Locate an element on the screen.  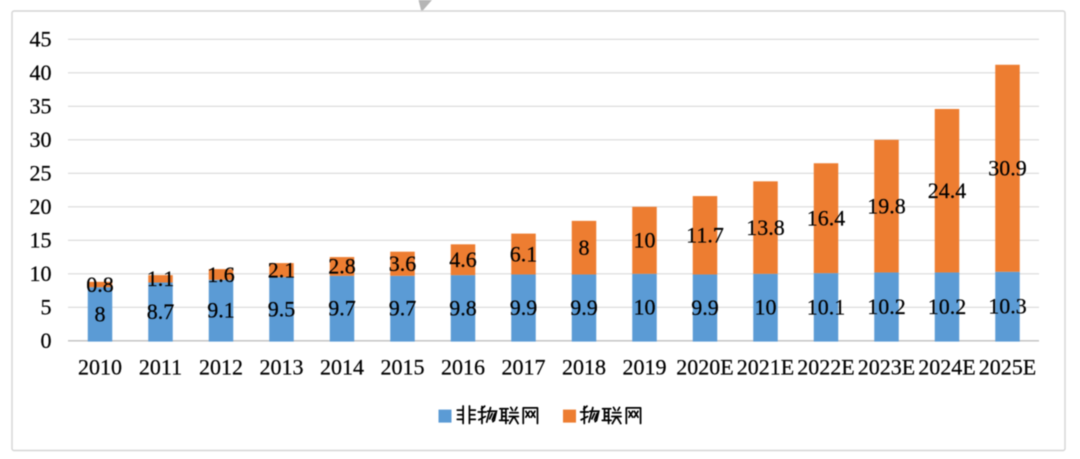
svg-text: 9.5 is located at coordinates (282, 308).